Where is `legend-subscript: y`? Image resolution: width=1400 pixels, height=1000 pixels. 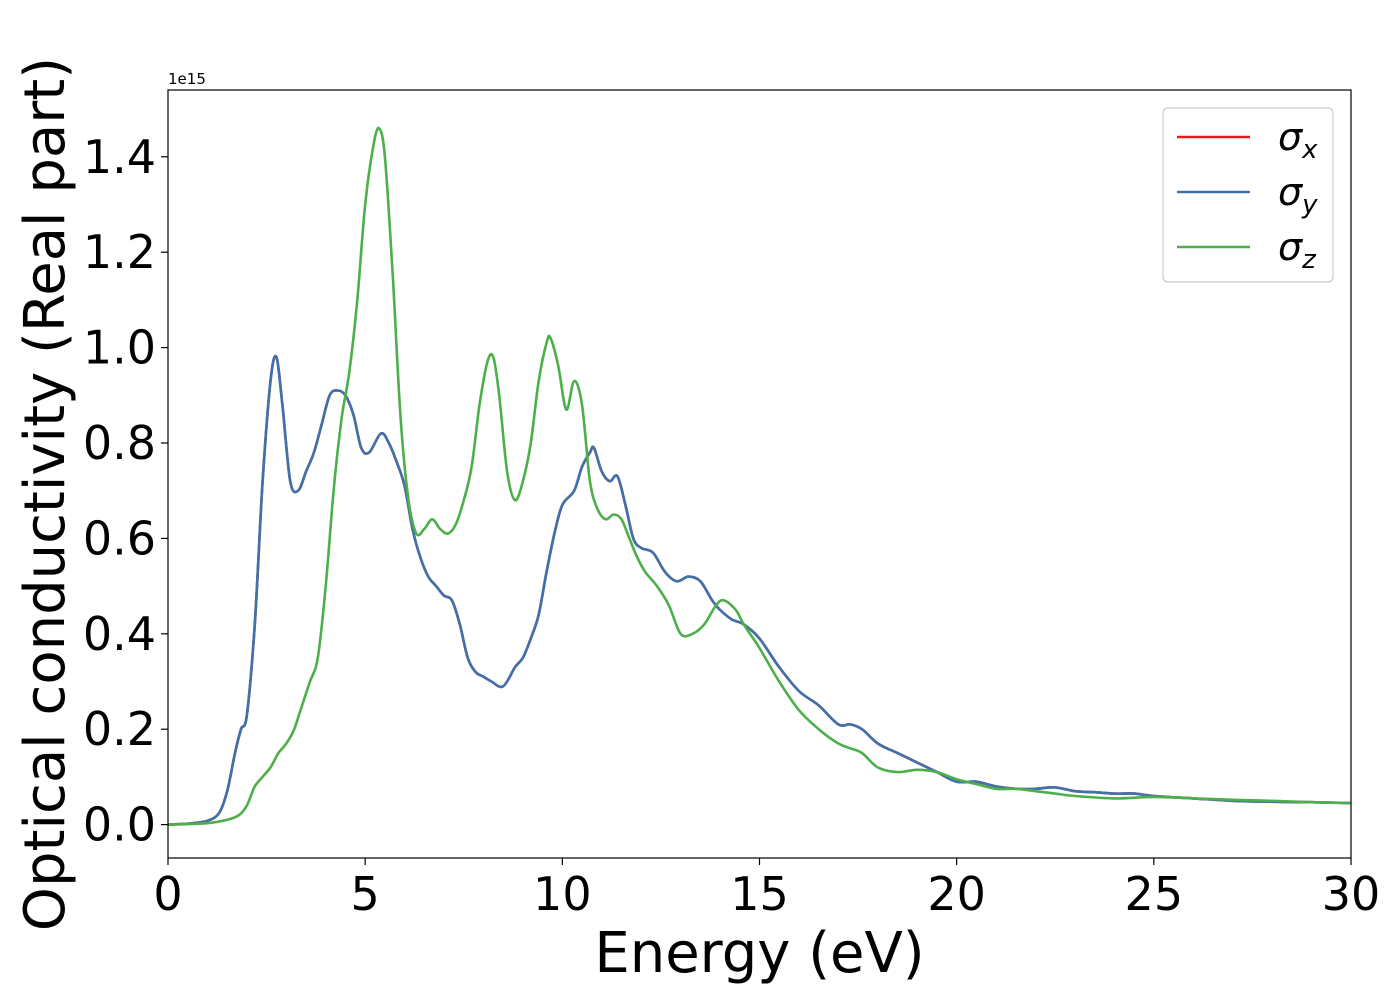 legend-subscript: y is located at coordinates (1309, 205).